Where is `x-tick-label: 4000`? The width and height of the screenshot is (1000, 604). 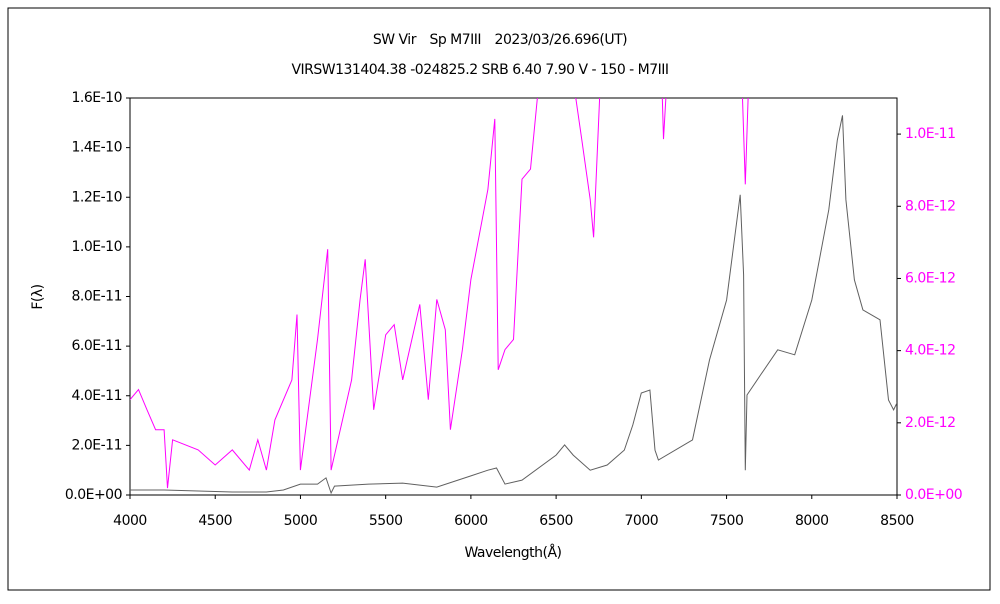 x-tick-label: 4000 is located at coordinates (130, 521).